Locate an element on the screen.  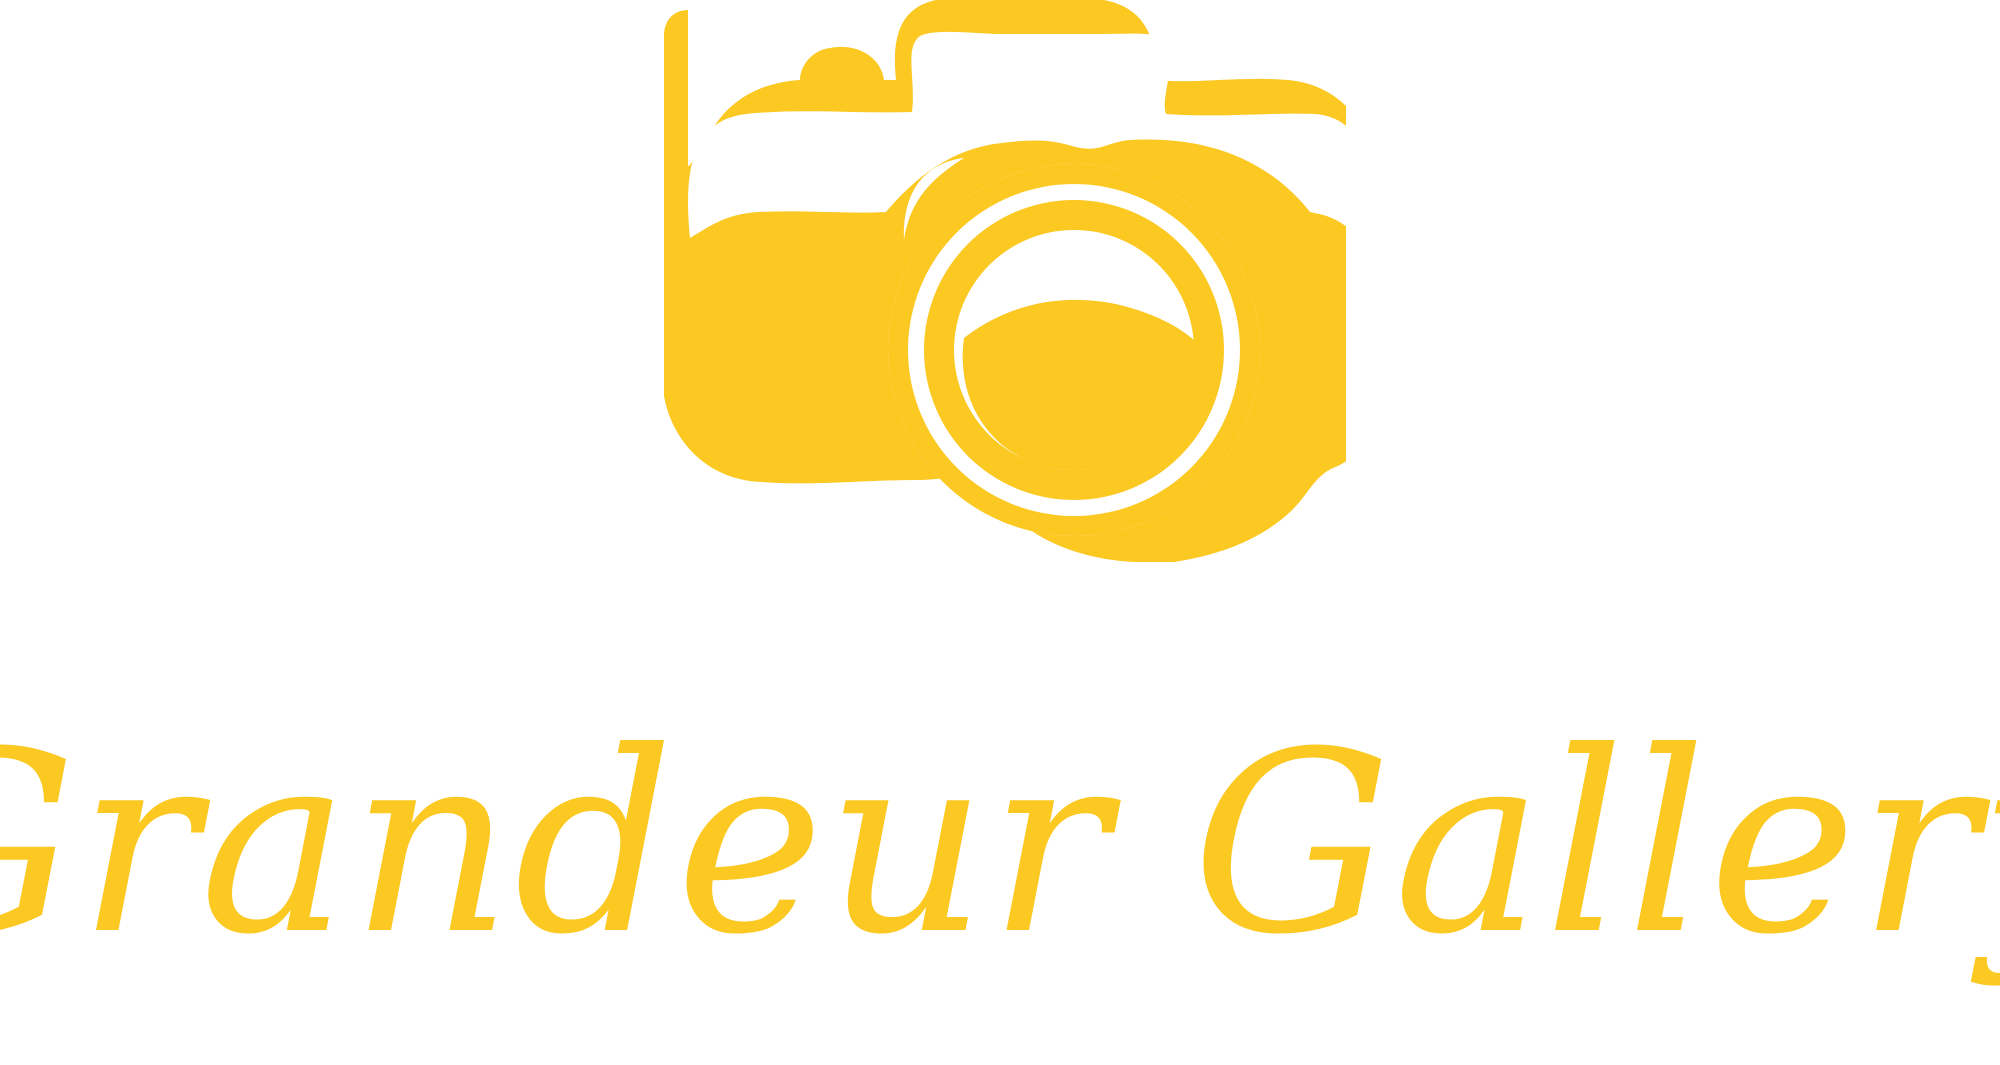
viewfinder is located at coordinates (983, 78).